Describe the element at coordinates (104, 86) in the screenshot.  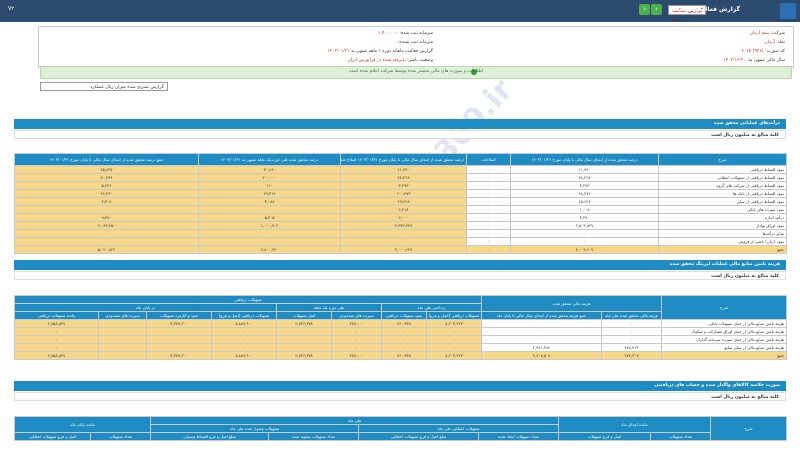
I see `explanation-link: گزارش تشریح شده میزان ریال عملکرد` at that location.